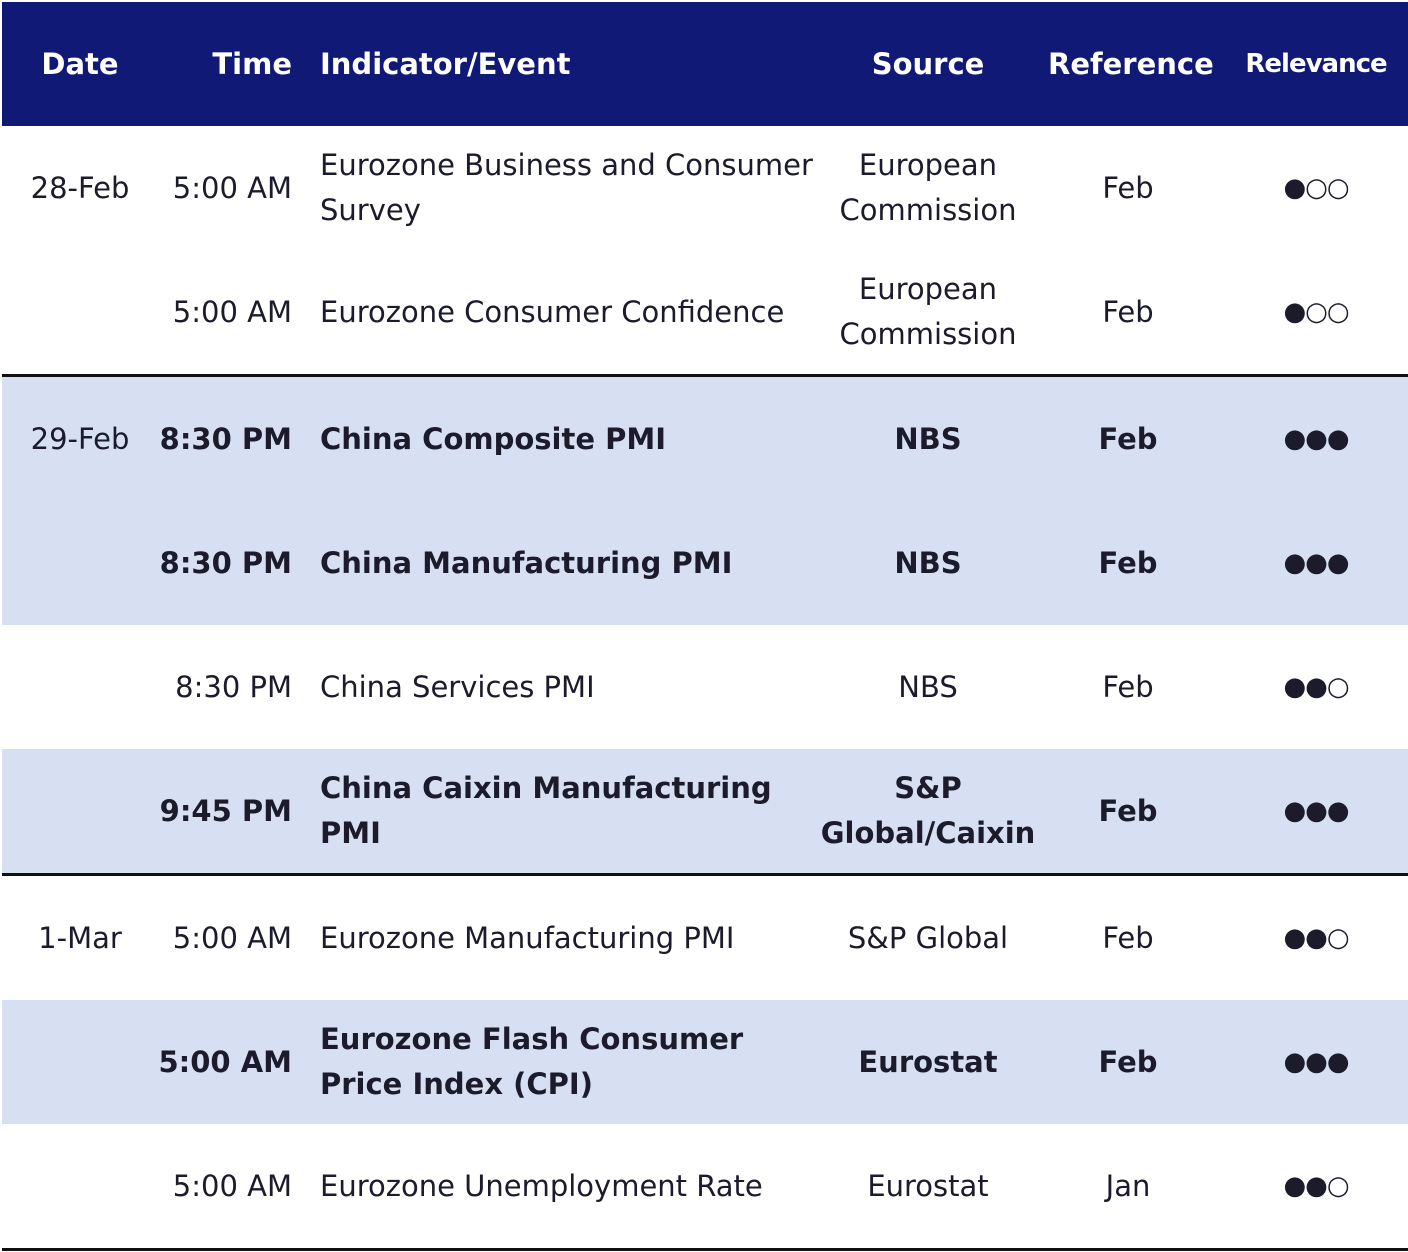 This screenshot has width=1408, height=1252. What do you see at coordinates (80, 937) in the screenshot?
I see `row-date: 1-Mar` at bounding box center [80, 937].